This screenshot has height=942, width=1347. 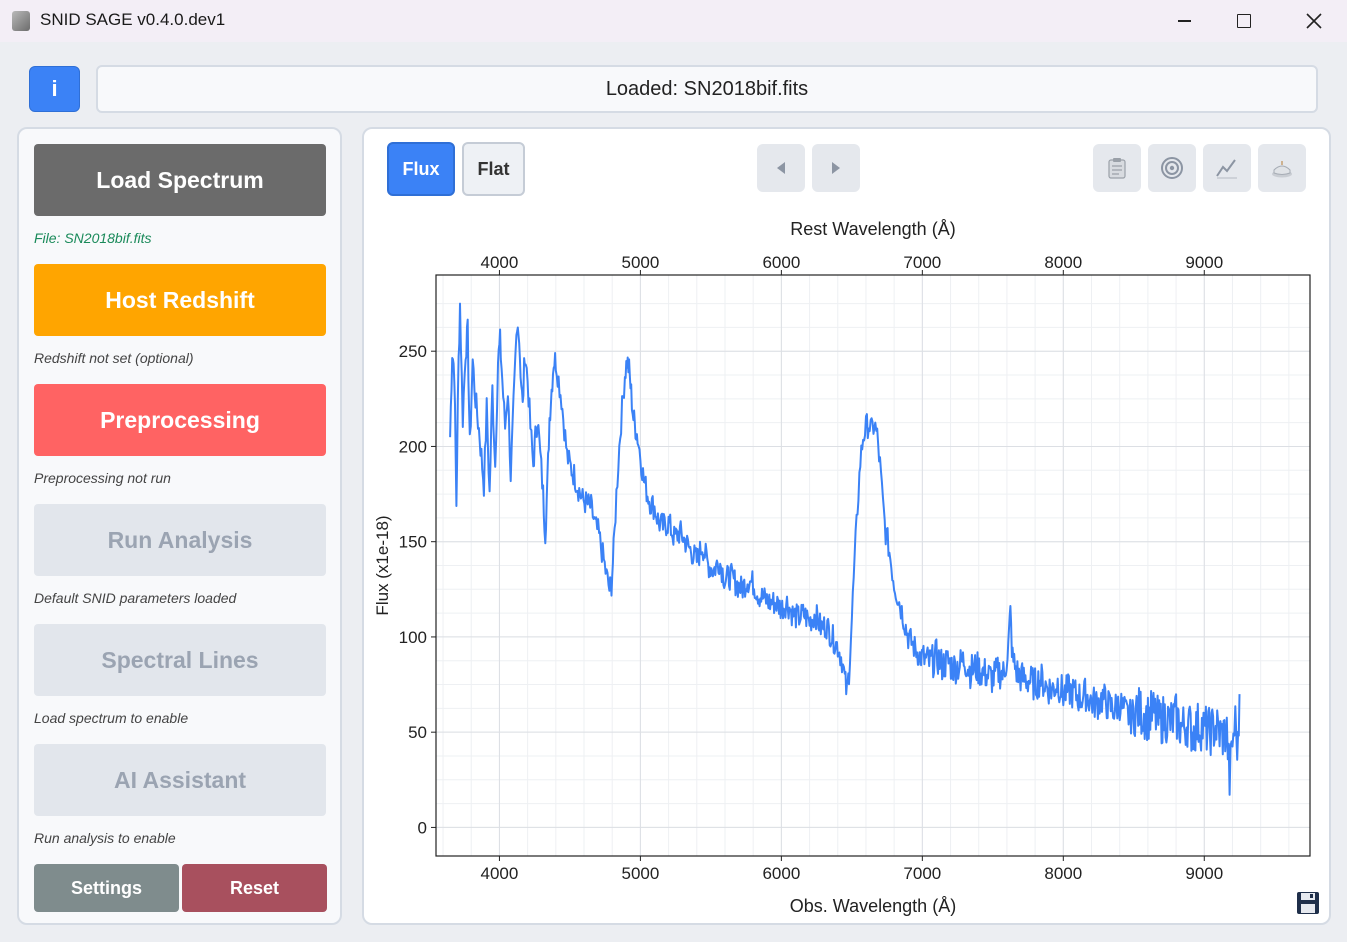 I want to click on flux-view-button: Flux, so click(x=421, y=169).